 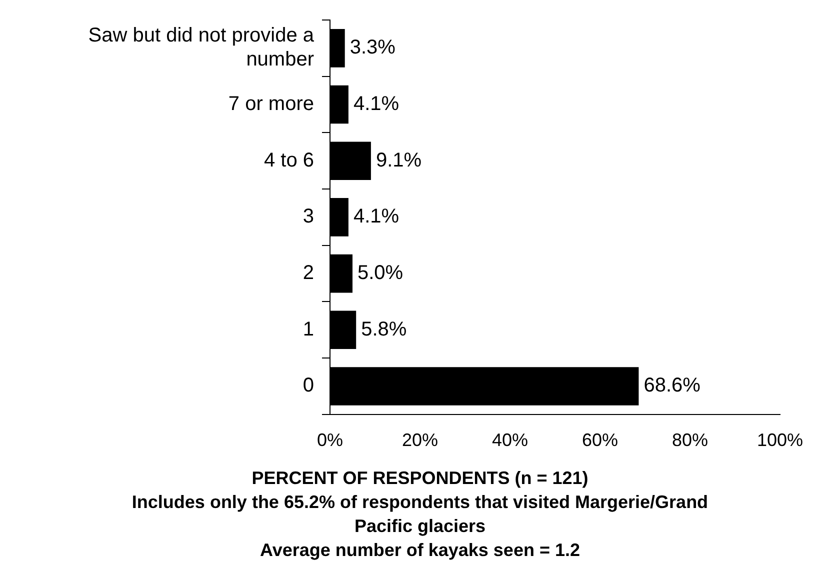 What do you see at coordinates (690, 440) in the screenshot?
I see `x-tick-label: 80%` at bounding box center [690, 440].